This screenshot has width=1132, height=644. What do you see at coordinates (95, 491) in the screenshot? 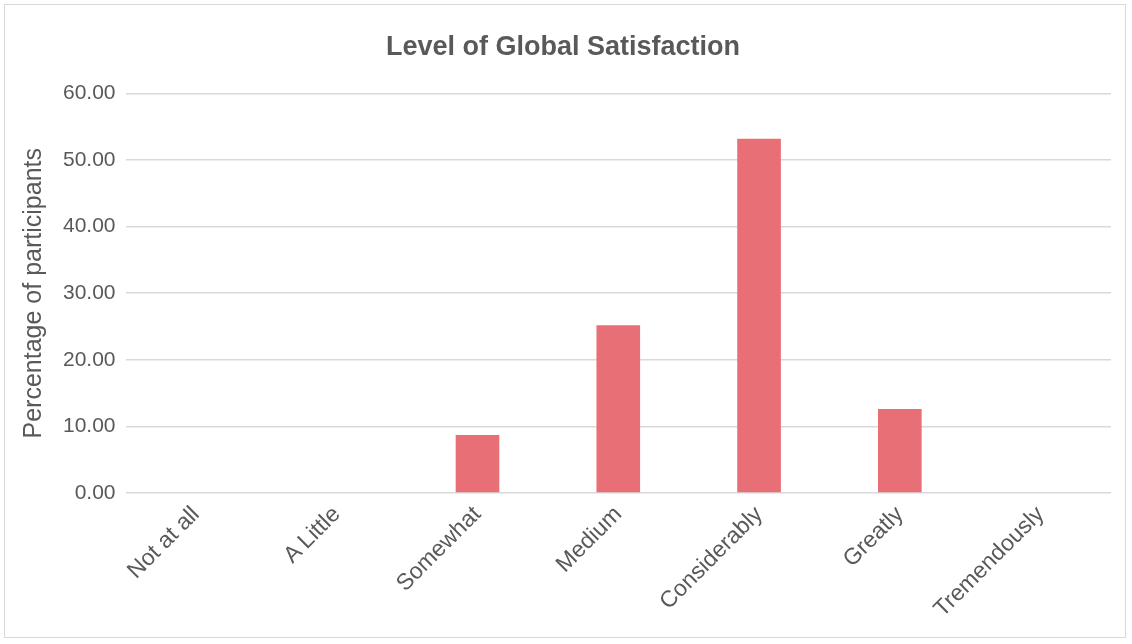
I see `y-tick-label: 0.00` at bounding box center [95, 491].